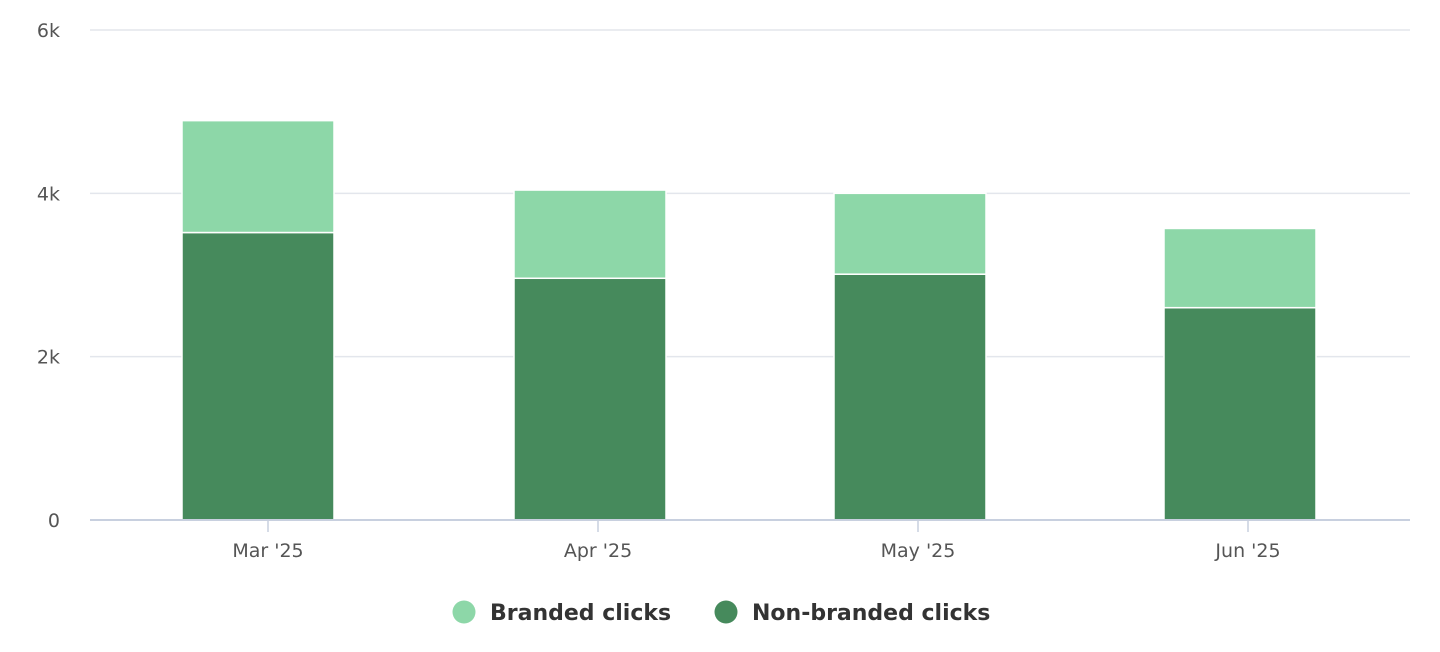  What do you see at coordinates (580, 613) in the screenshot?
I see `legend-label-branded-clicks: Branded clicks` at bounding box center [580, 613].